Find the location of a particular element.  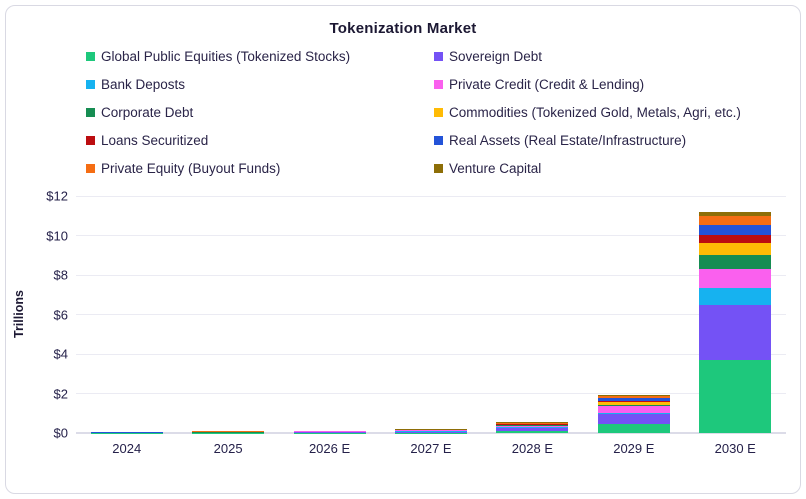

bar-column-2026-e is located at coordinates (329, 314).